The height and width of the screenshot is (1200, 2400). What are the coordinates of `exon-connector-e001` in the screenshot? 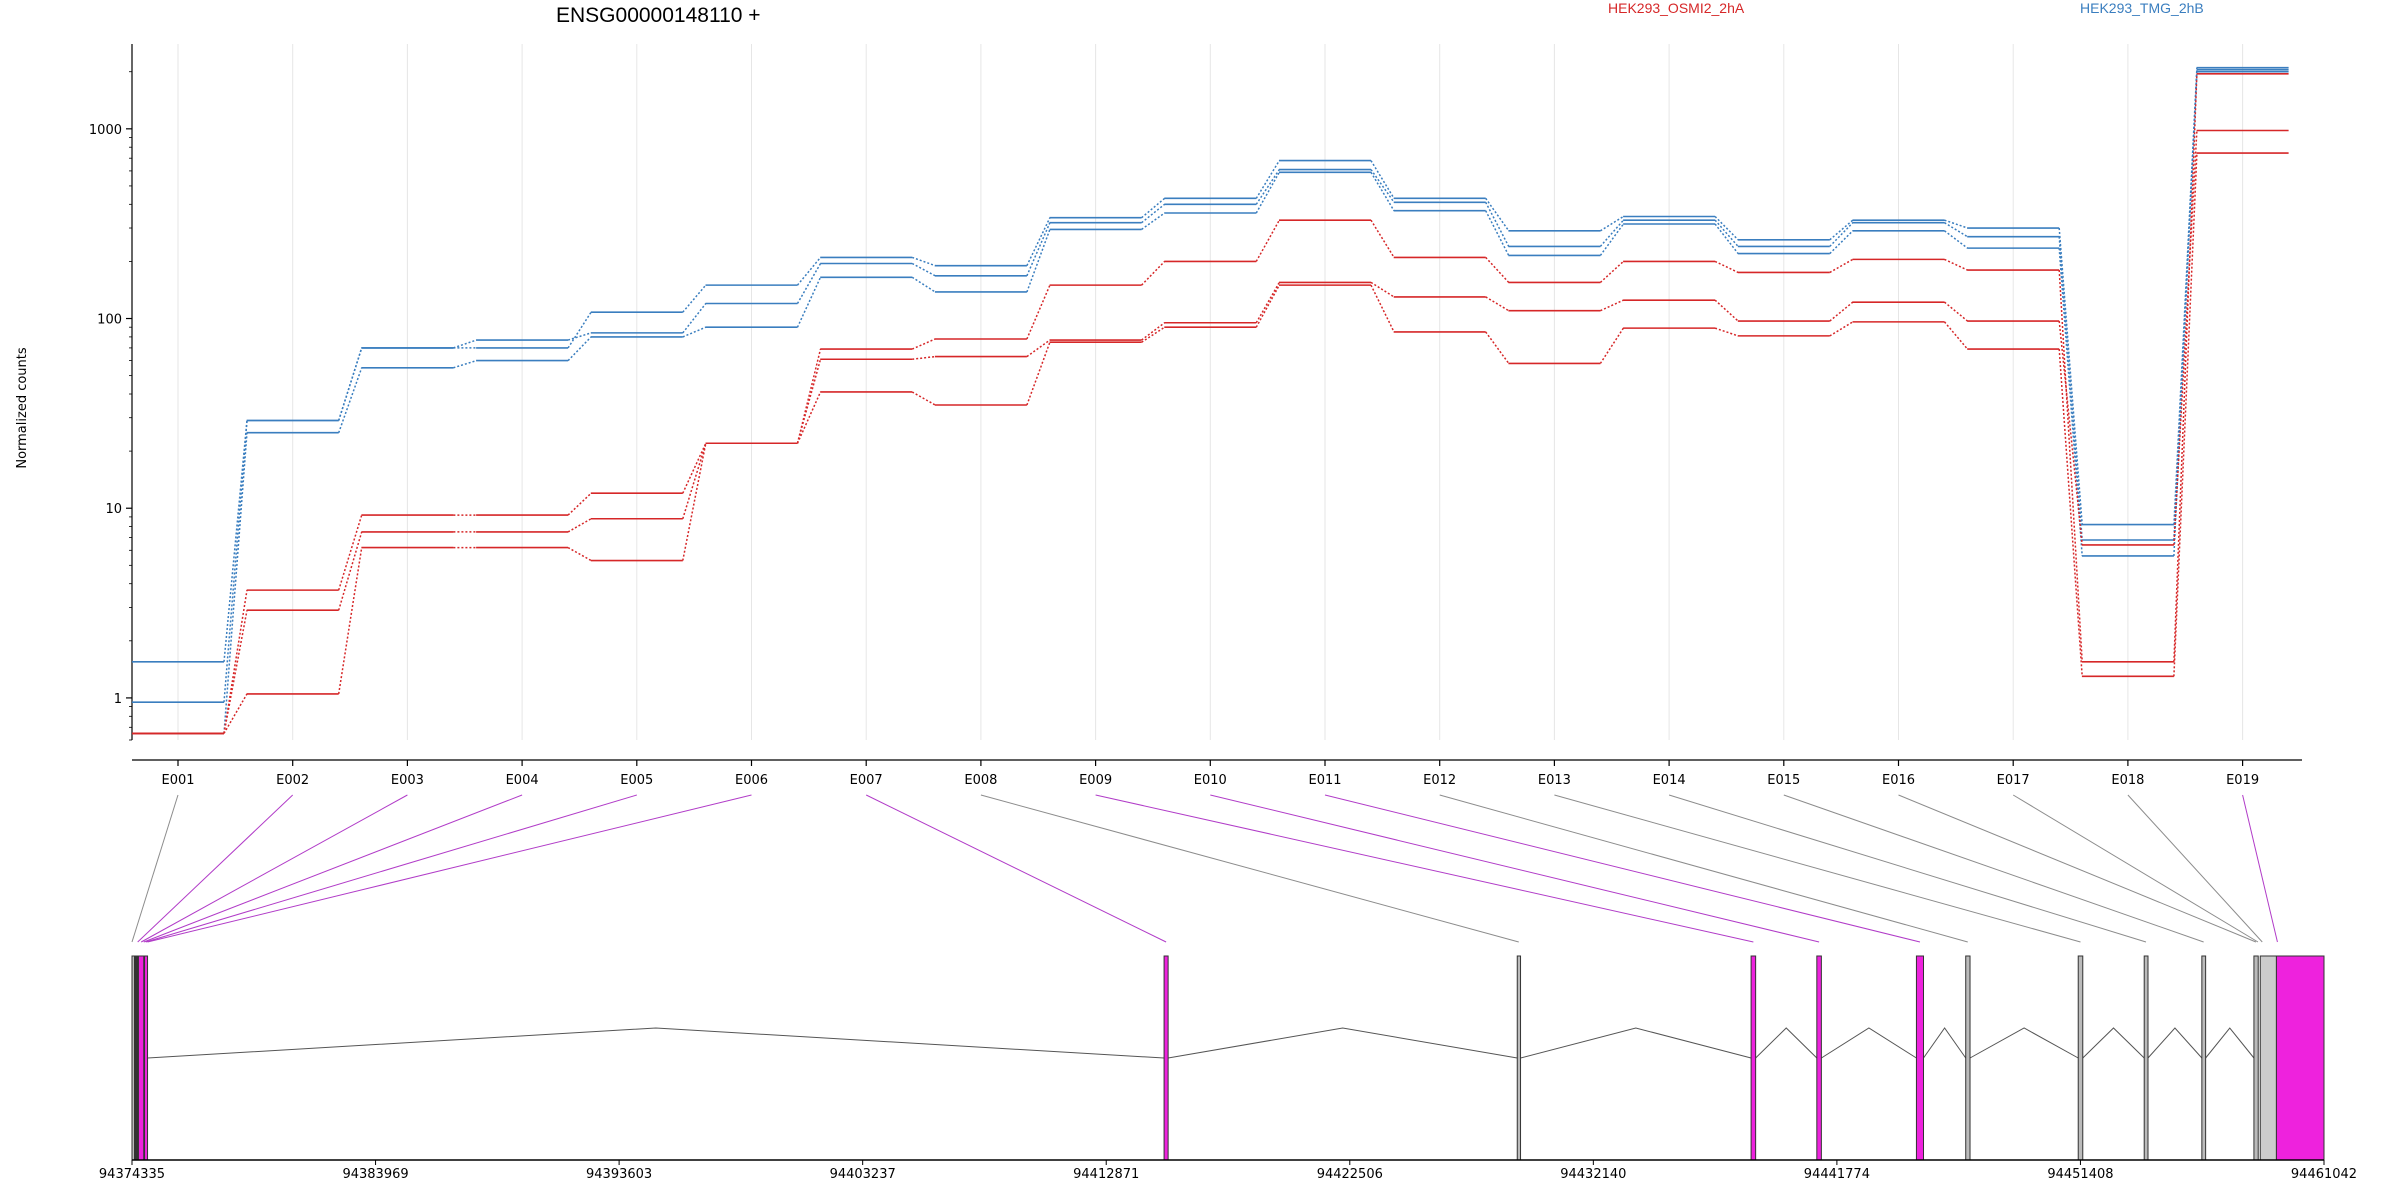 It's located at (155, 868).